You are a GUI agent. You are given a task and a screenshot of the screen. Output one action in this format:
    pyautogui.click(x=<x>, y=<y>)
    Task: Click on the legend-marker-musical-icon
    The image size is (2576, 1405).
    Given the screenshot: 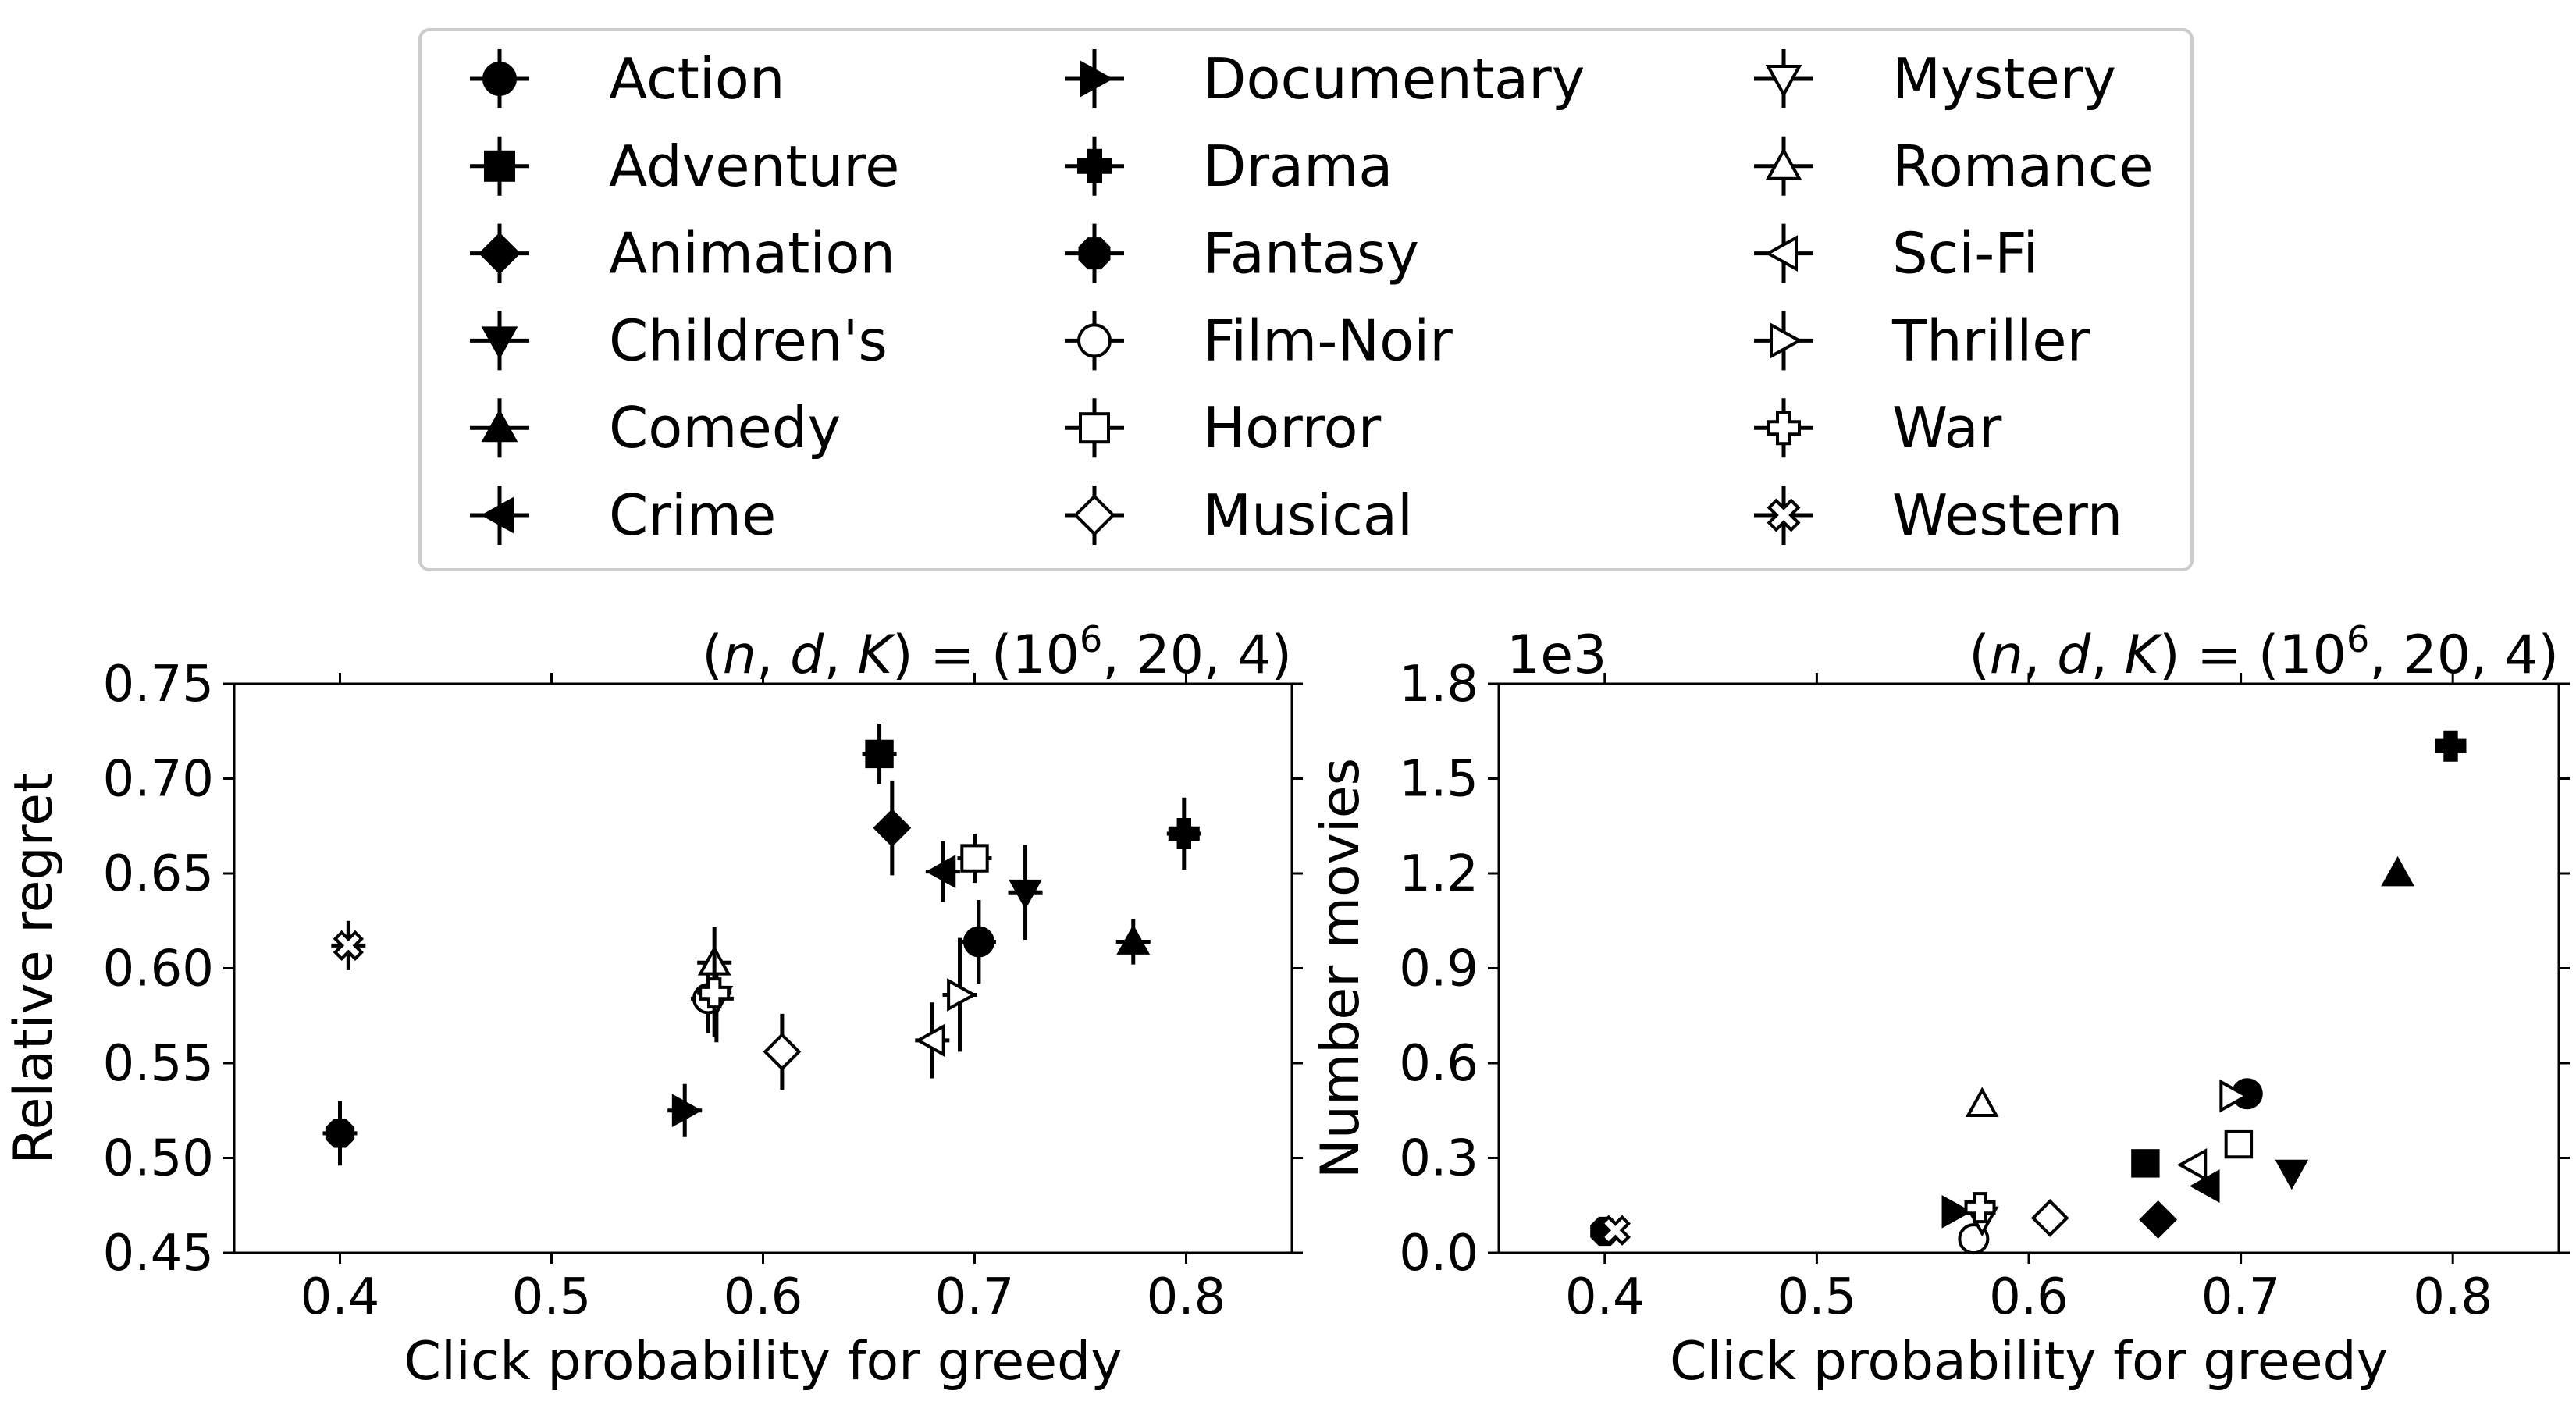 What is the action you would take?
    pyautogui.click(x=1094, y=515)
    